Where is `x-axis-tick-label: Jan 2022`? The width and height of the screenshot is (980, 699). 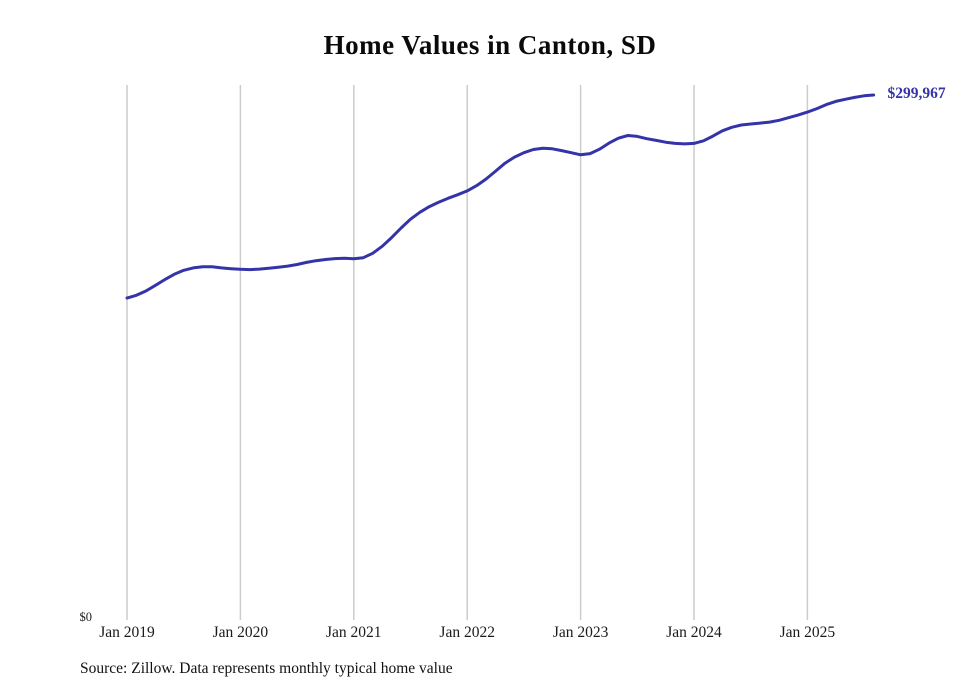
x-axis-tick-label: Jan 2022 is located at coordinates (467, 632).